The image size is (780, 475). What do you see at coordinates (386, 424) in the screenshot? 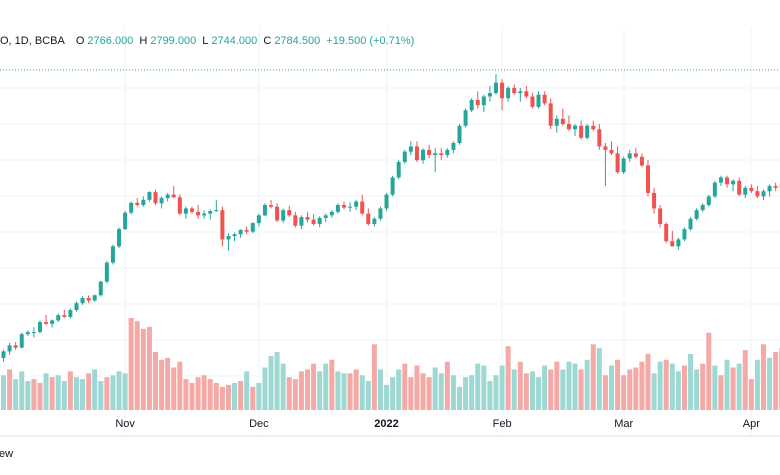
I see `time-axis-label: 2022` at bounding box center [386, 424].